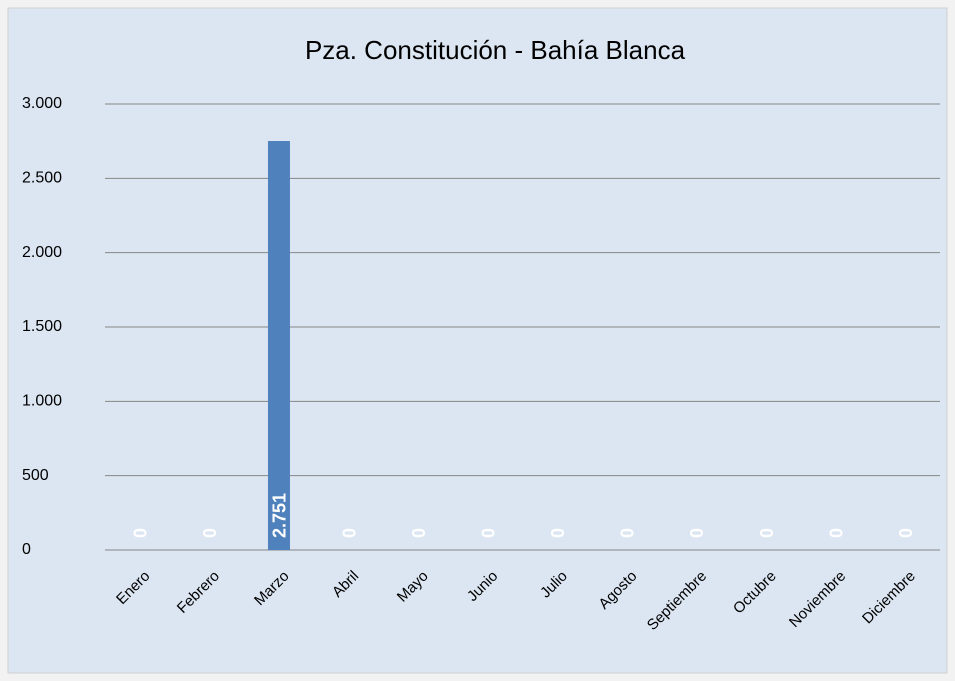  I want to click on y-tick-label: 3.000, so click(42, 103).